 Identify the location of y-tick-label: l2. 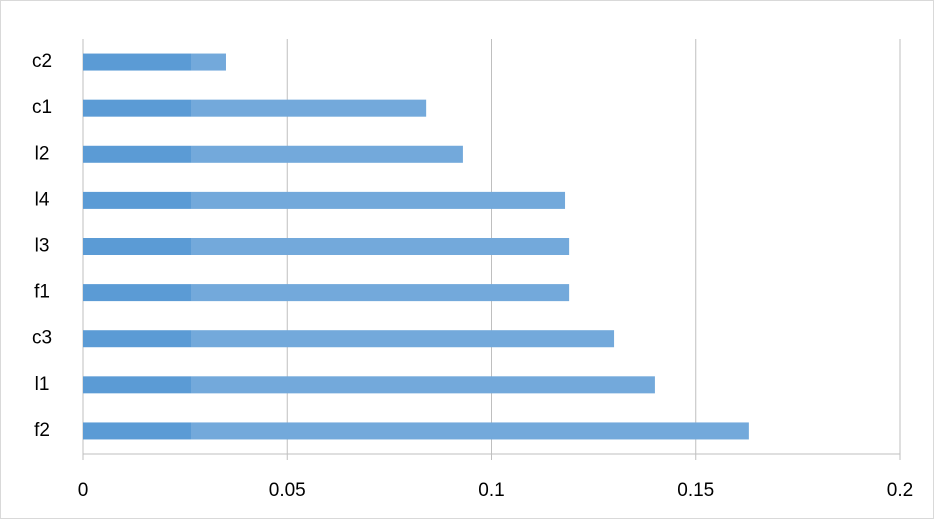
(42, 153).